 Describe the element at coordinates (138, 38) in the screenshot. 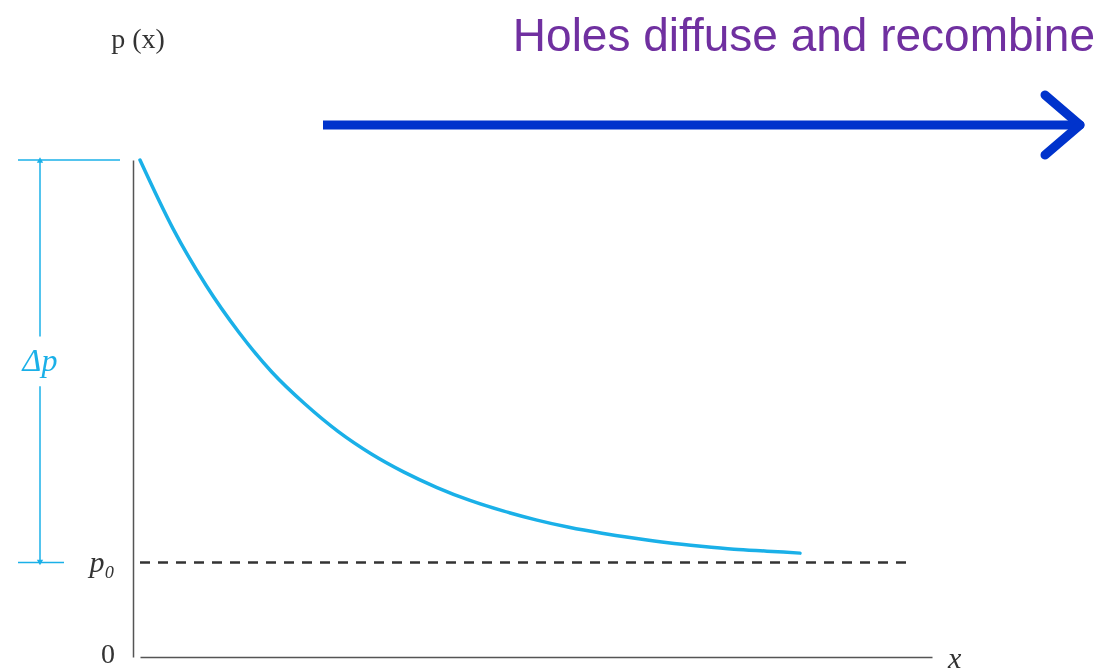

I see `y-axis-title: p (x)` at that location.